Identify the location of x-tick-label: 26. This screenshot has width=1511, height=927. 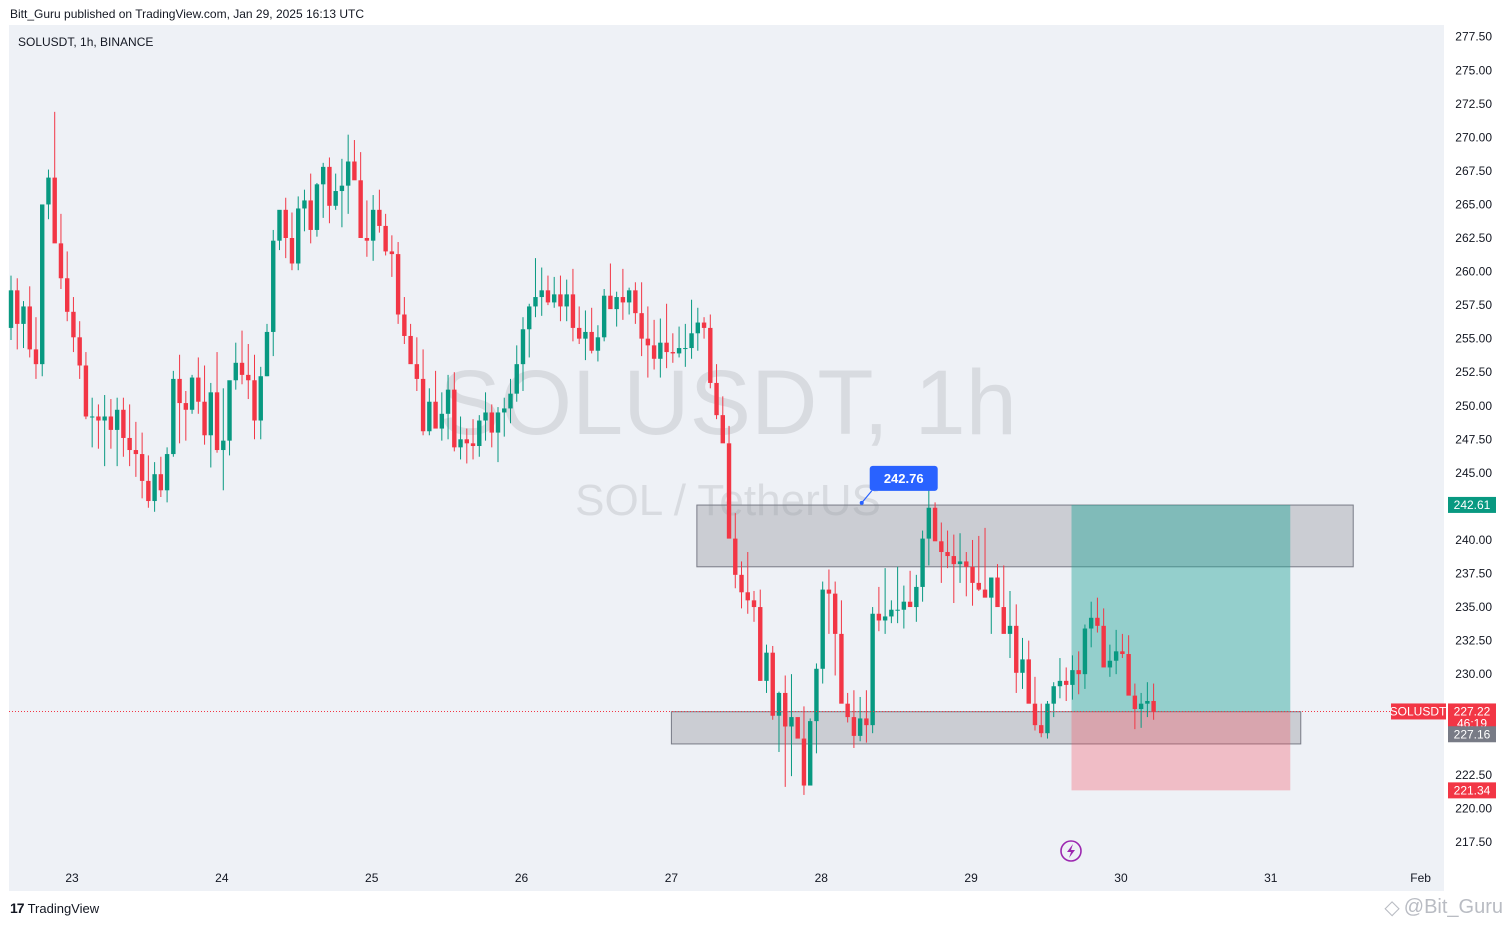
(522, 878).